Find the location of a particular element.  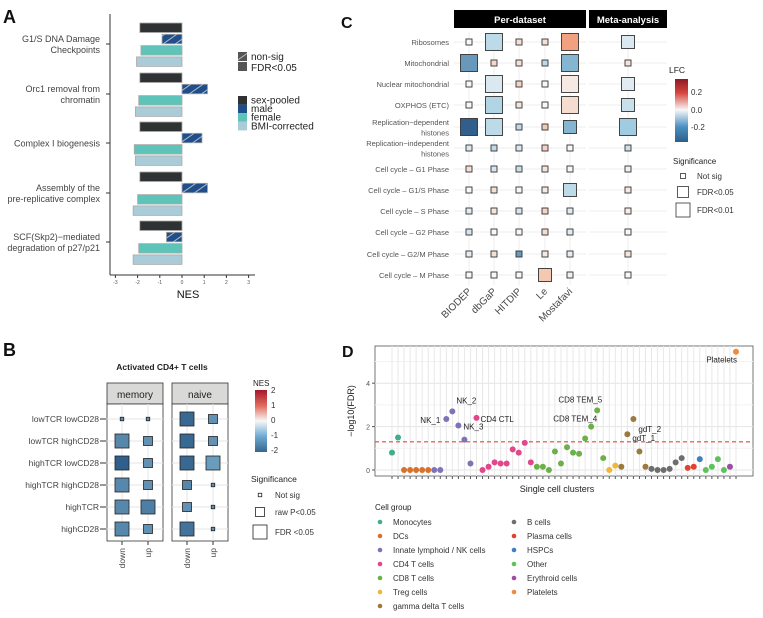

legend-label: CD8 T cells is located at coordinates (413, 578).